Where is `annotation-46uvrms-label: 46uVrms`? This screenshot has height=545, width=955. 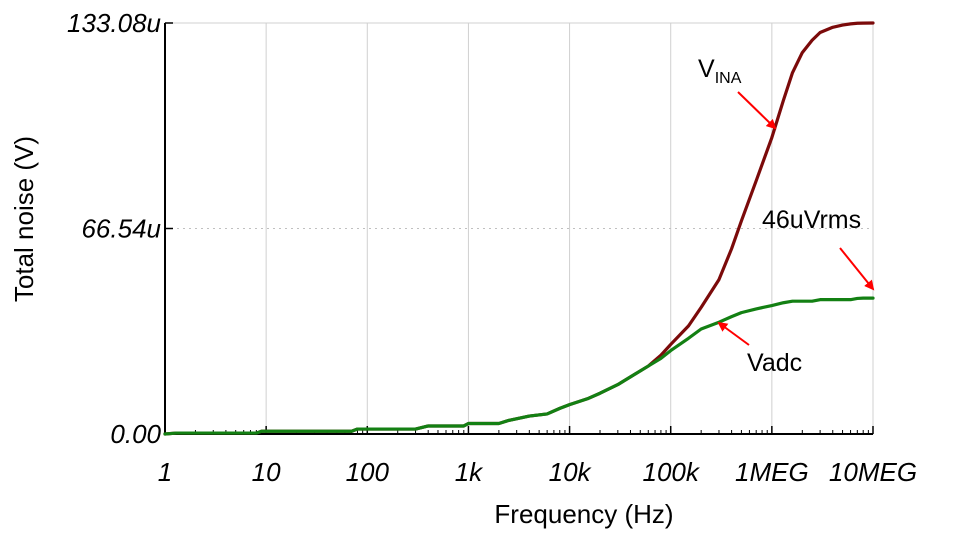 annotation-46uvrms-label: 46uVrms is located at coordinates (811, 220).